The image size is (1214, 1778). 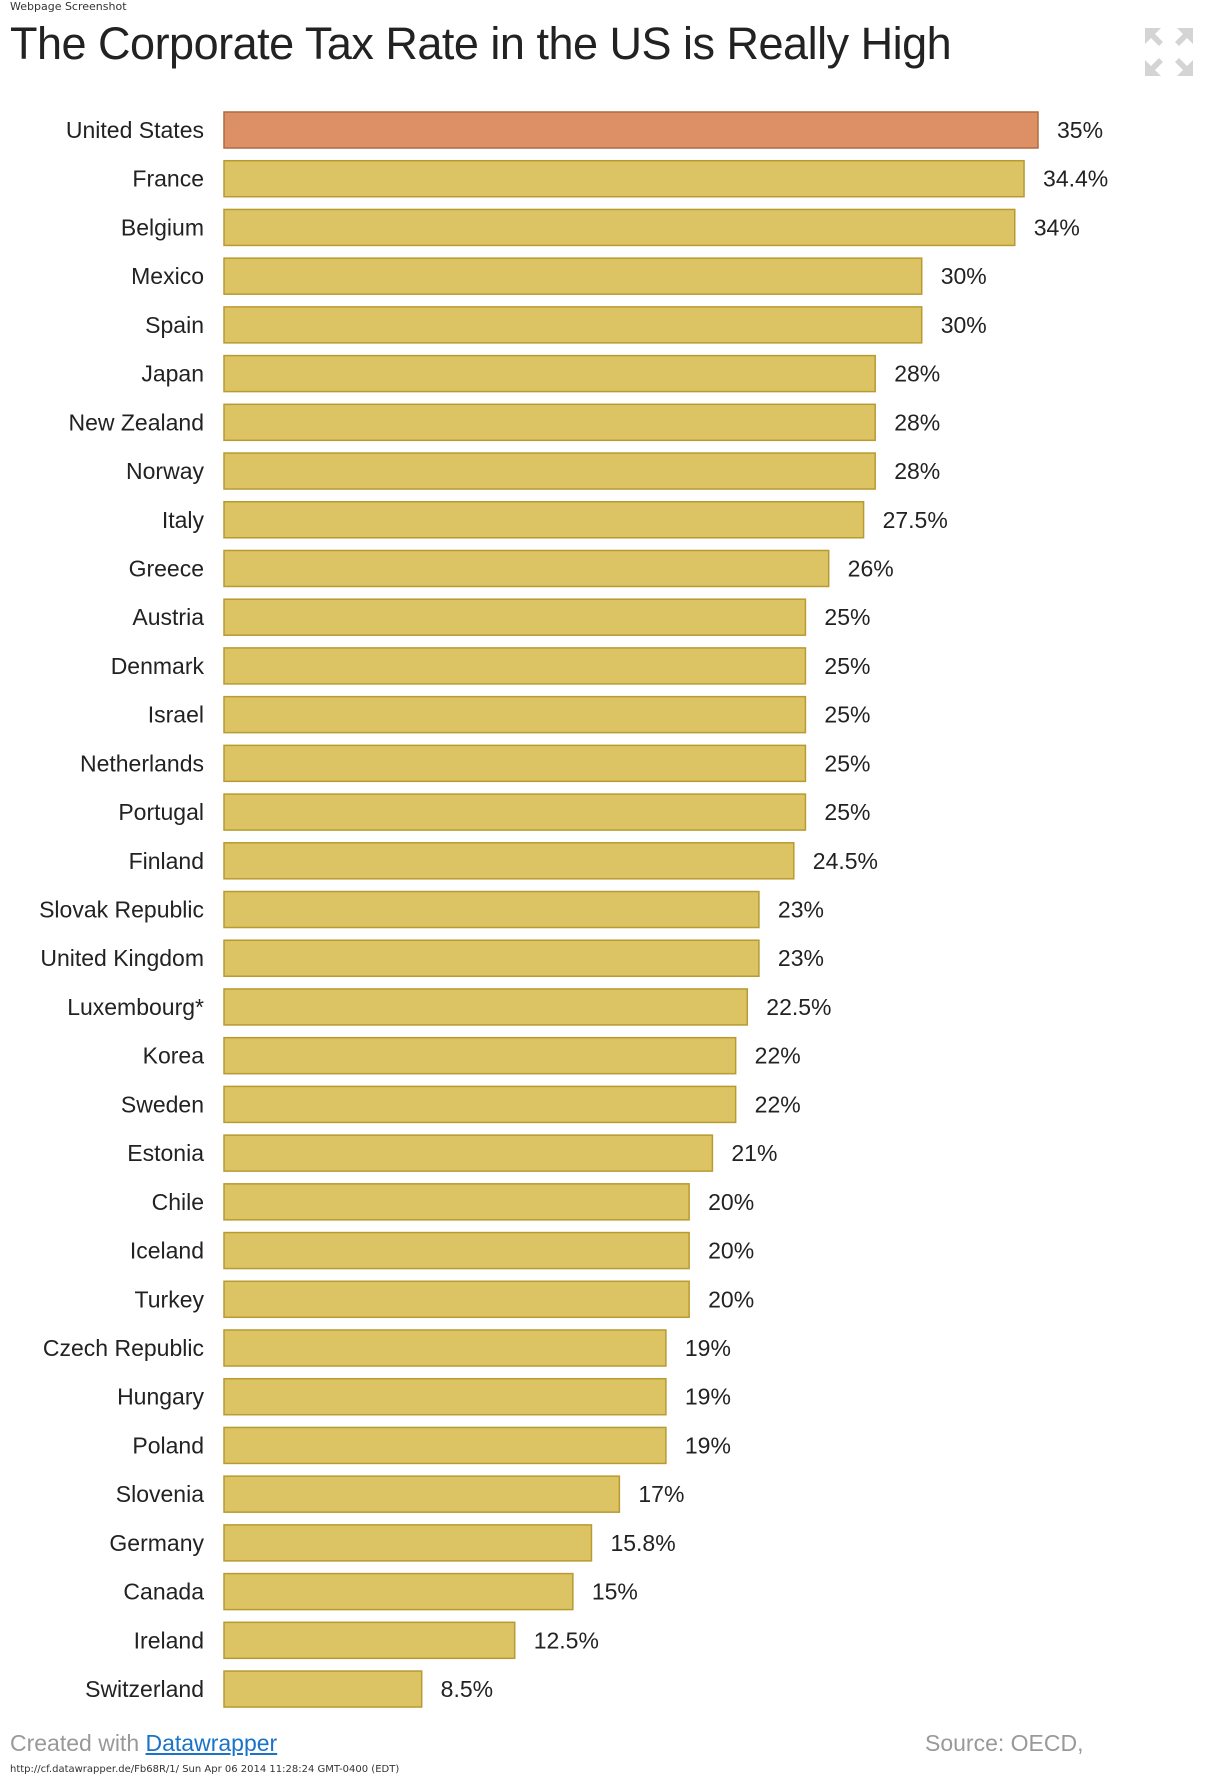 I want to click on category-label: Finland, so click(x=166, y=861).